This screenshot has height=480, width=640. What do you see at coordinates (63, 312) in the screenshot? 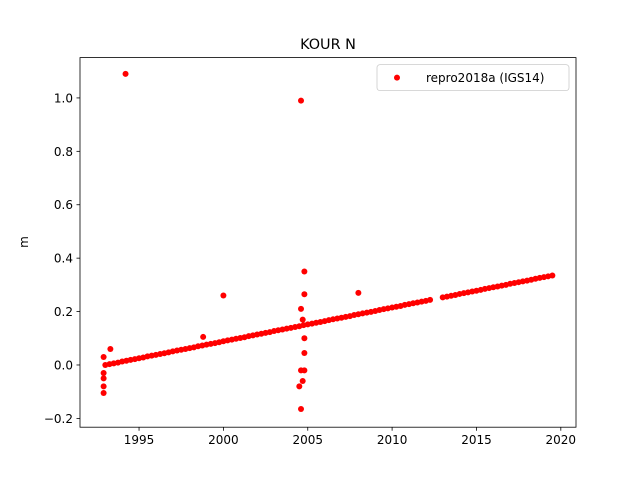
I see `y-tick-label: 0.2` at bounding box center [63, 312].